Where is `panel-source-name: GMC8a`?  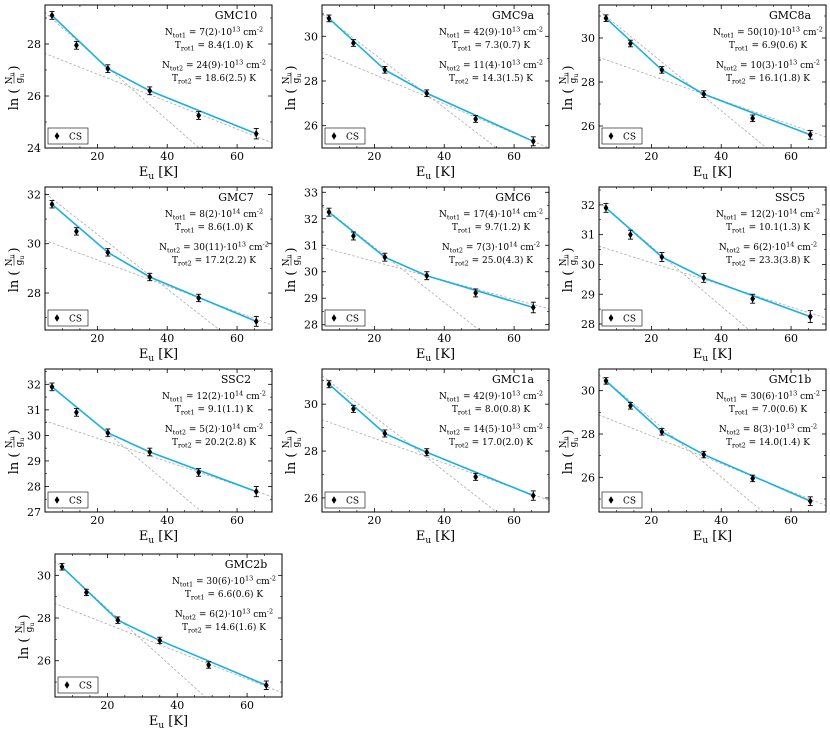 panel-source-name: GMC8a is located at coordinates (790, 15).